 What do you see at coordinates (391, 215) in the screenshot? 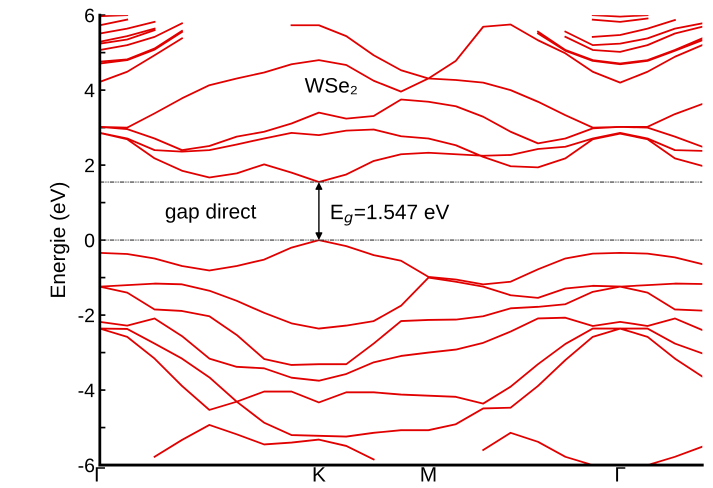
I see `annotation: E$_{g}$=1.547 eV` at bounding box center [391, 215].